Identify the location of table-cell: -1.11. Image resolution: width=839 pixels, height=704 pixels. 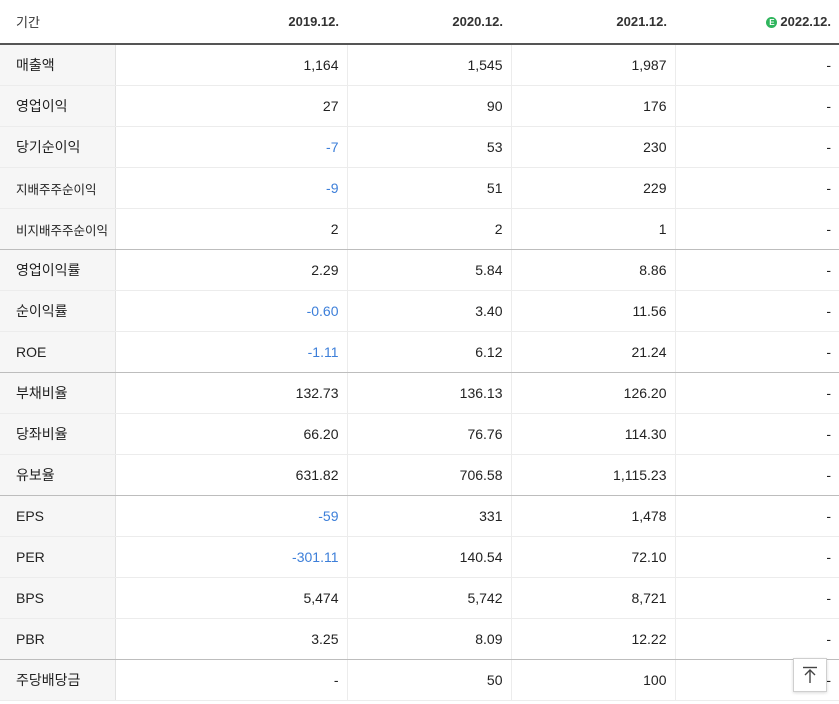
(230, 352).